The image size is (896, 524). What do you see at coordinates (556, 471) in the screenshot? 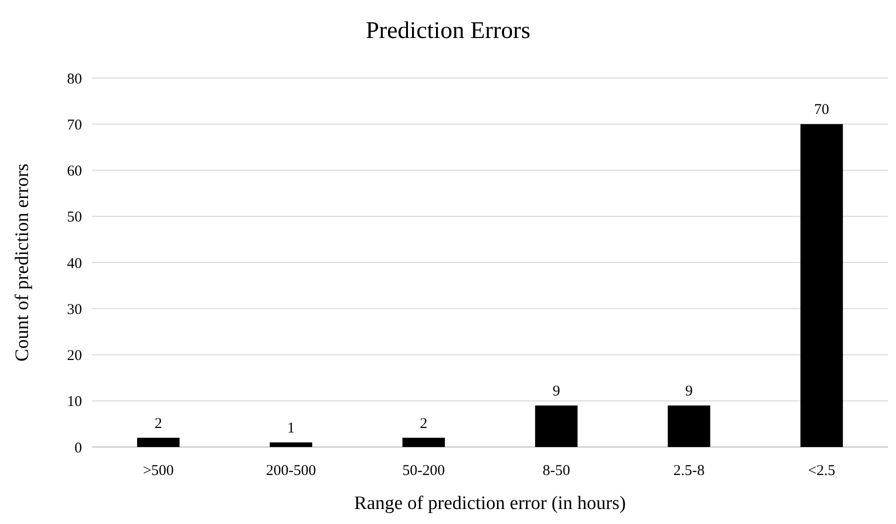
I see `x-tick-label: 8-50` at bounding box center [556, 471].